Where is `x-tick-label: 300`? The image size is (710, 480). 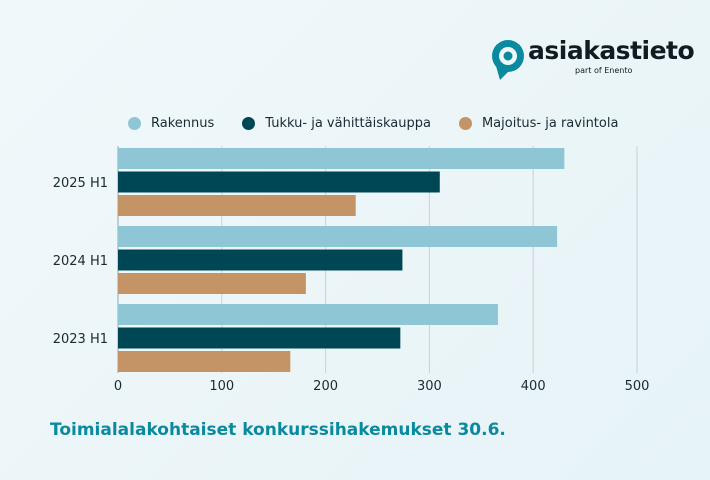
x-tick-label: 300 is located at coordinates (429, 386).